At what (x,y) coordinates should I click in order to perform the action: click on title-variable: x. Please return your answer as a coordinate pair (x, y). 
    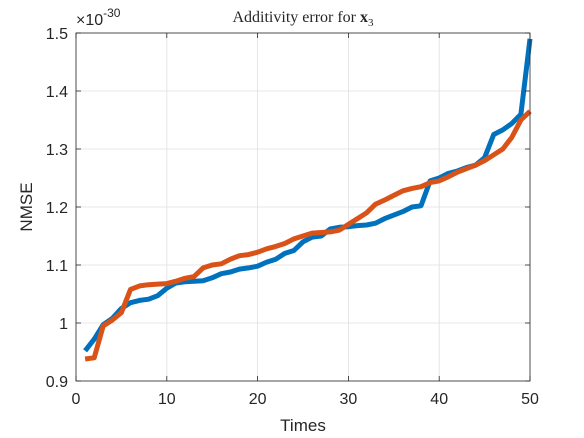
    Looking at the image, I should click on (364, 17).